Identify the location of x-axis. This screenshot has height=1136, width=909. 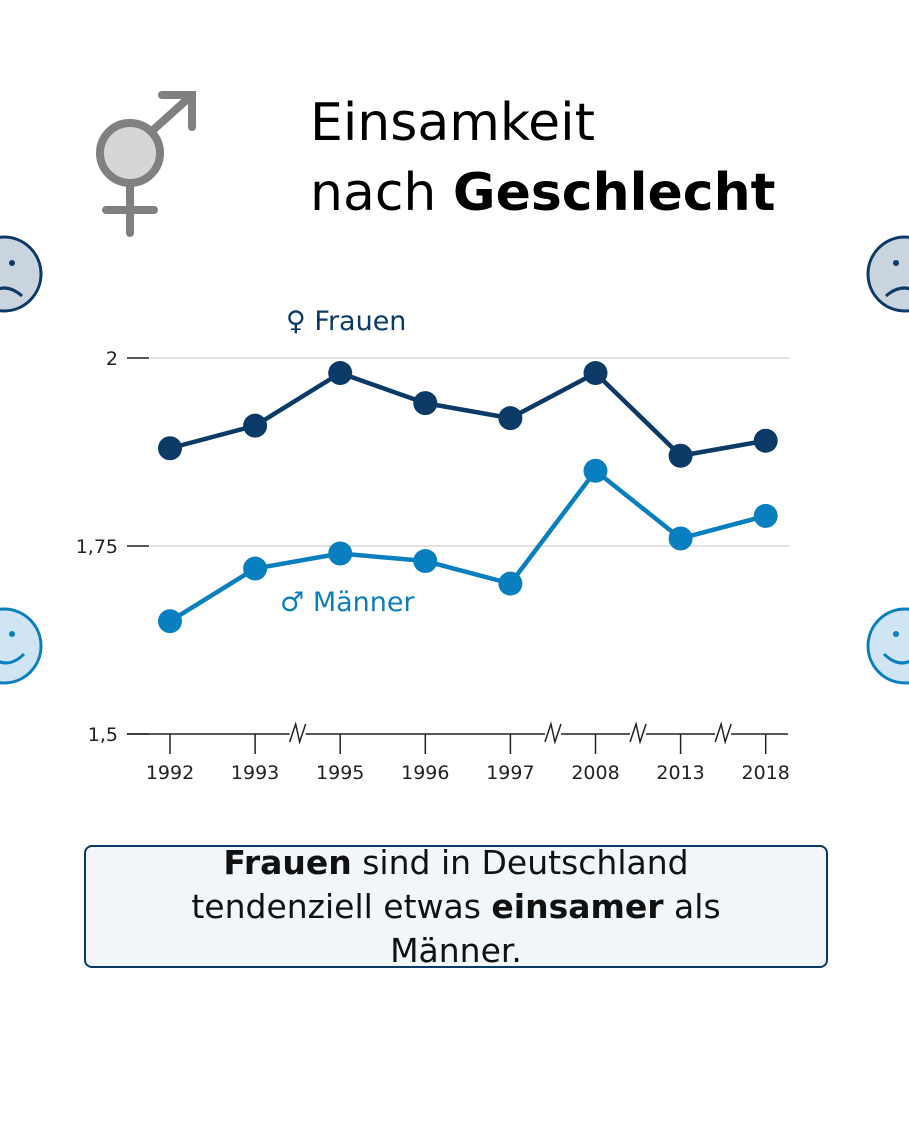
(457, 733).